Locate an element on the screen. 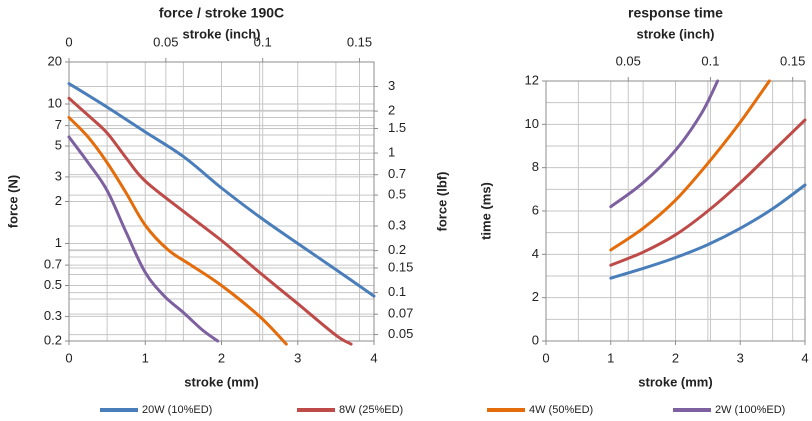 This screenshot has height=421, width=812. chart2-x-tick-label: 0 is located at coordinates (545, 357).